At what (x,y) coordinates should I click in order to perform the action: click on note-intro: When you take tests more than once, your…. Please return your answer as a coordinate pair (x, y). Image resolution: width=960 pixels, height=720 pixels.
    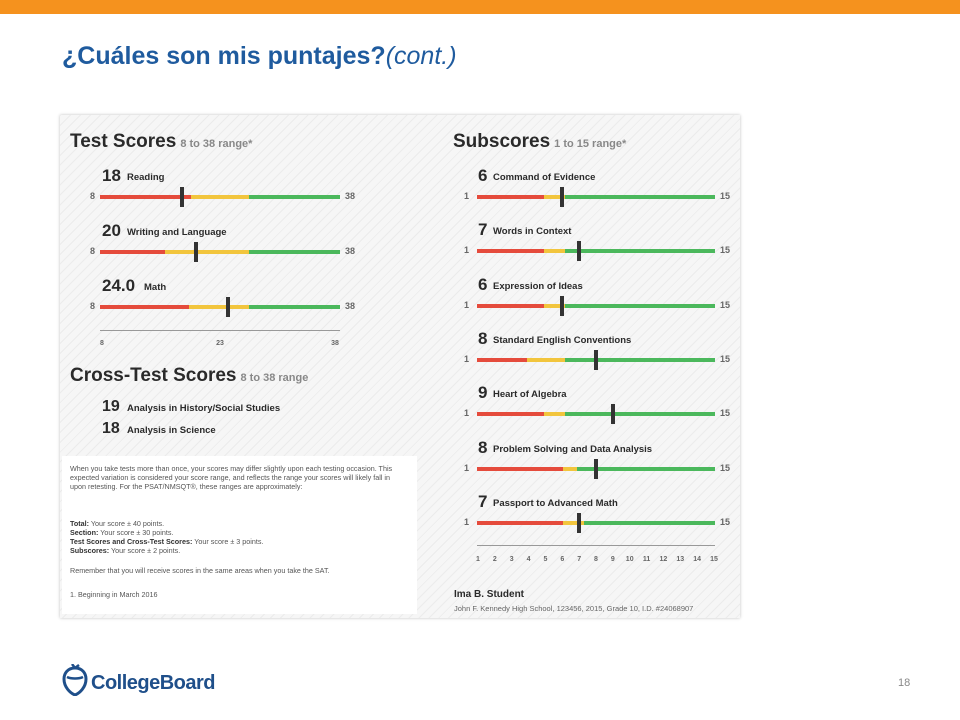
    Looking at the image, I should click on (231, 478).